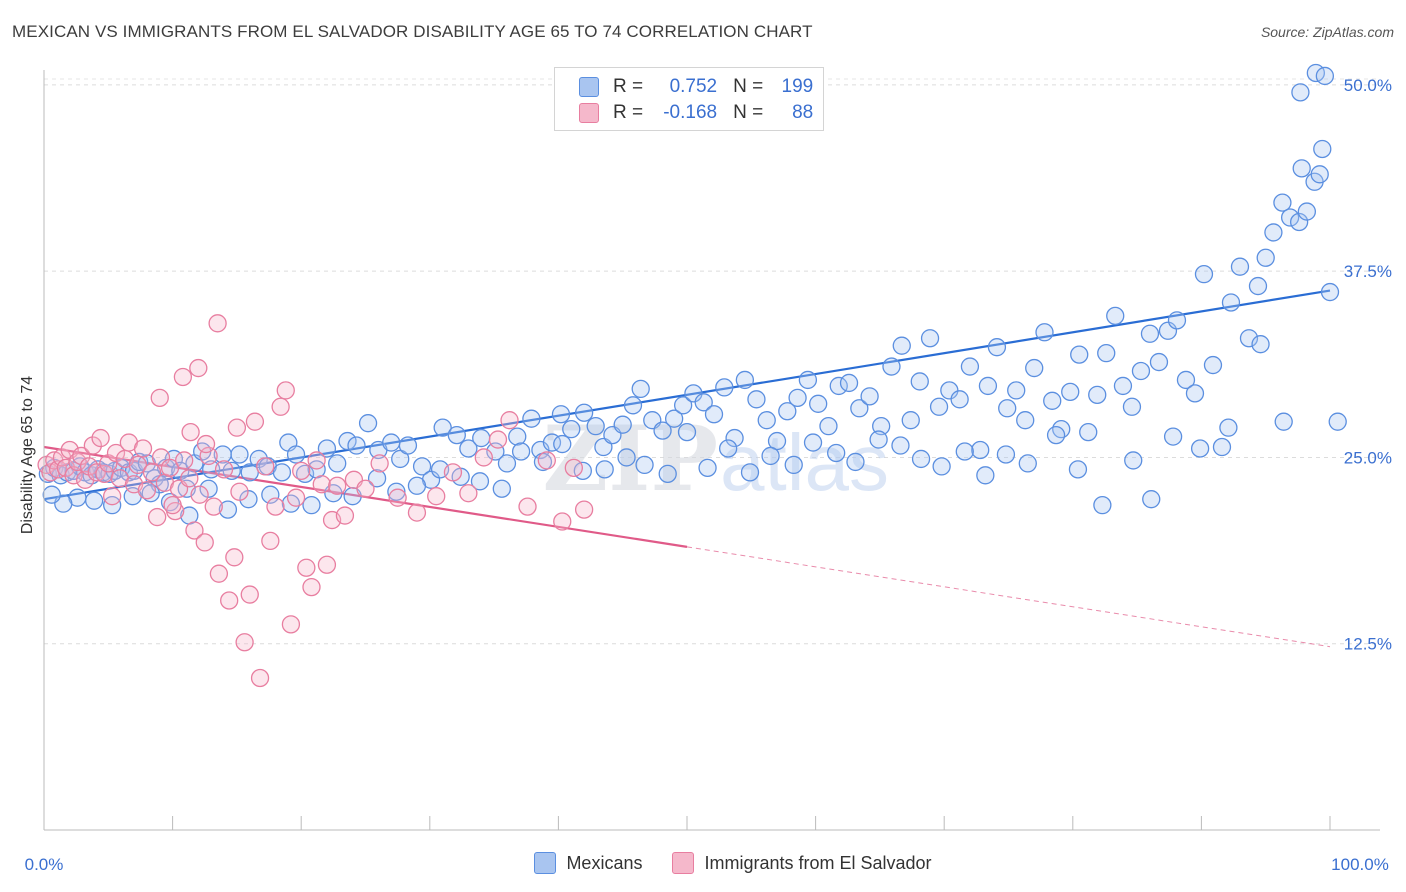 The width and height of the screenshot is (1406, 892). What do you see at coordinates (683, 863) in the screenshot?
I see `el-salvador-legend-swatch` at bounding box center [683, 863].